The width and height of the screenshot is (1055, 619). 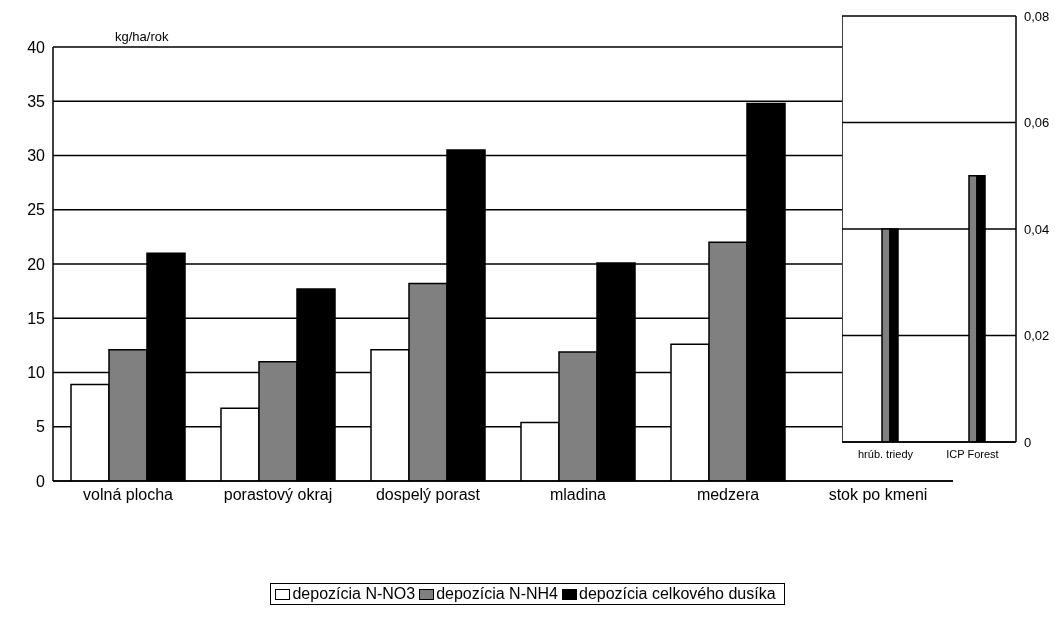 I want to click on y-tick-label: 40, so click(x=36, y=47).